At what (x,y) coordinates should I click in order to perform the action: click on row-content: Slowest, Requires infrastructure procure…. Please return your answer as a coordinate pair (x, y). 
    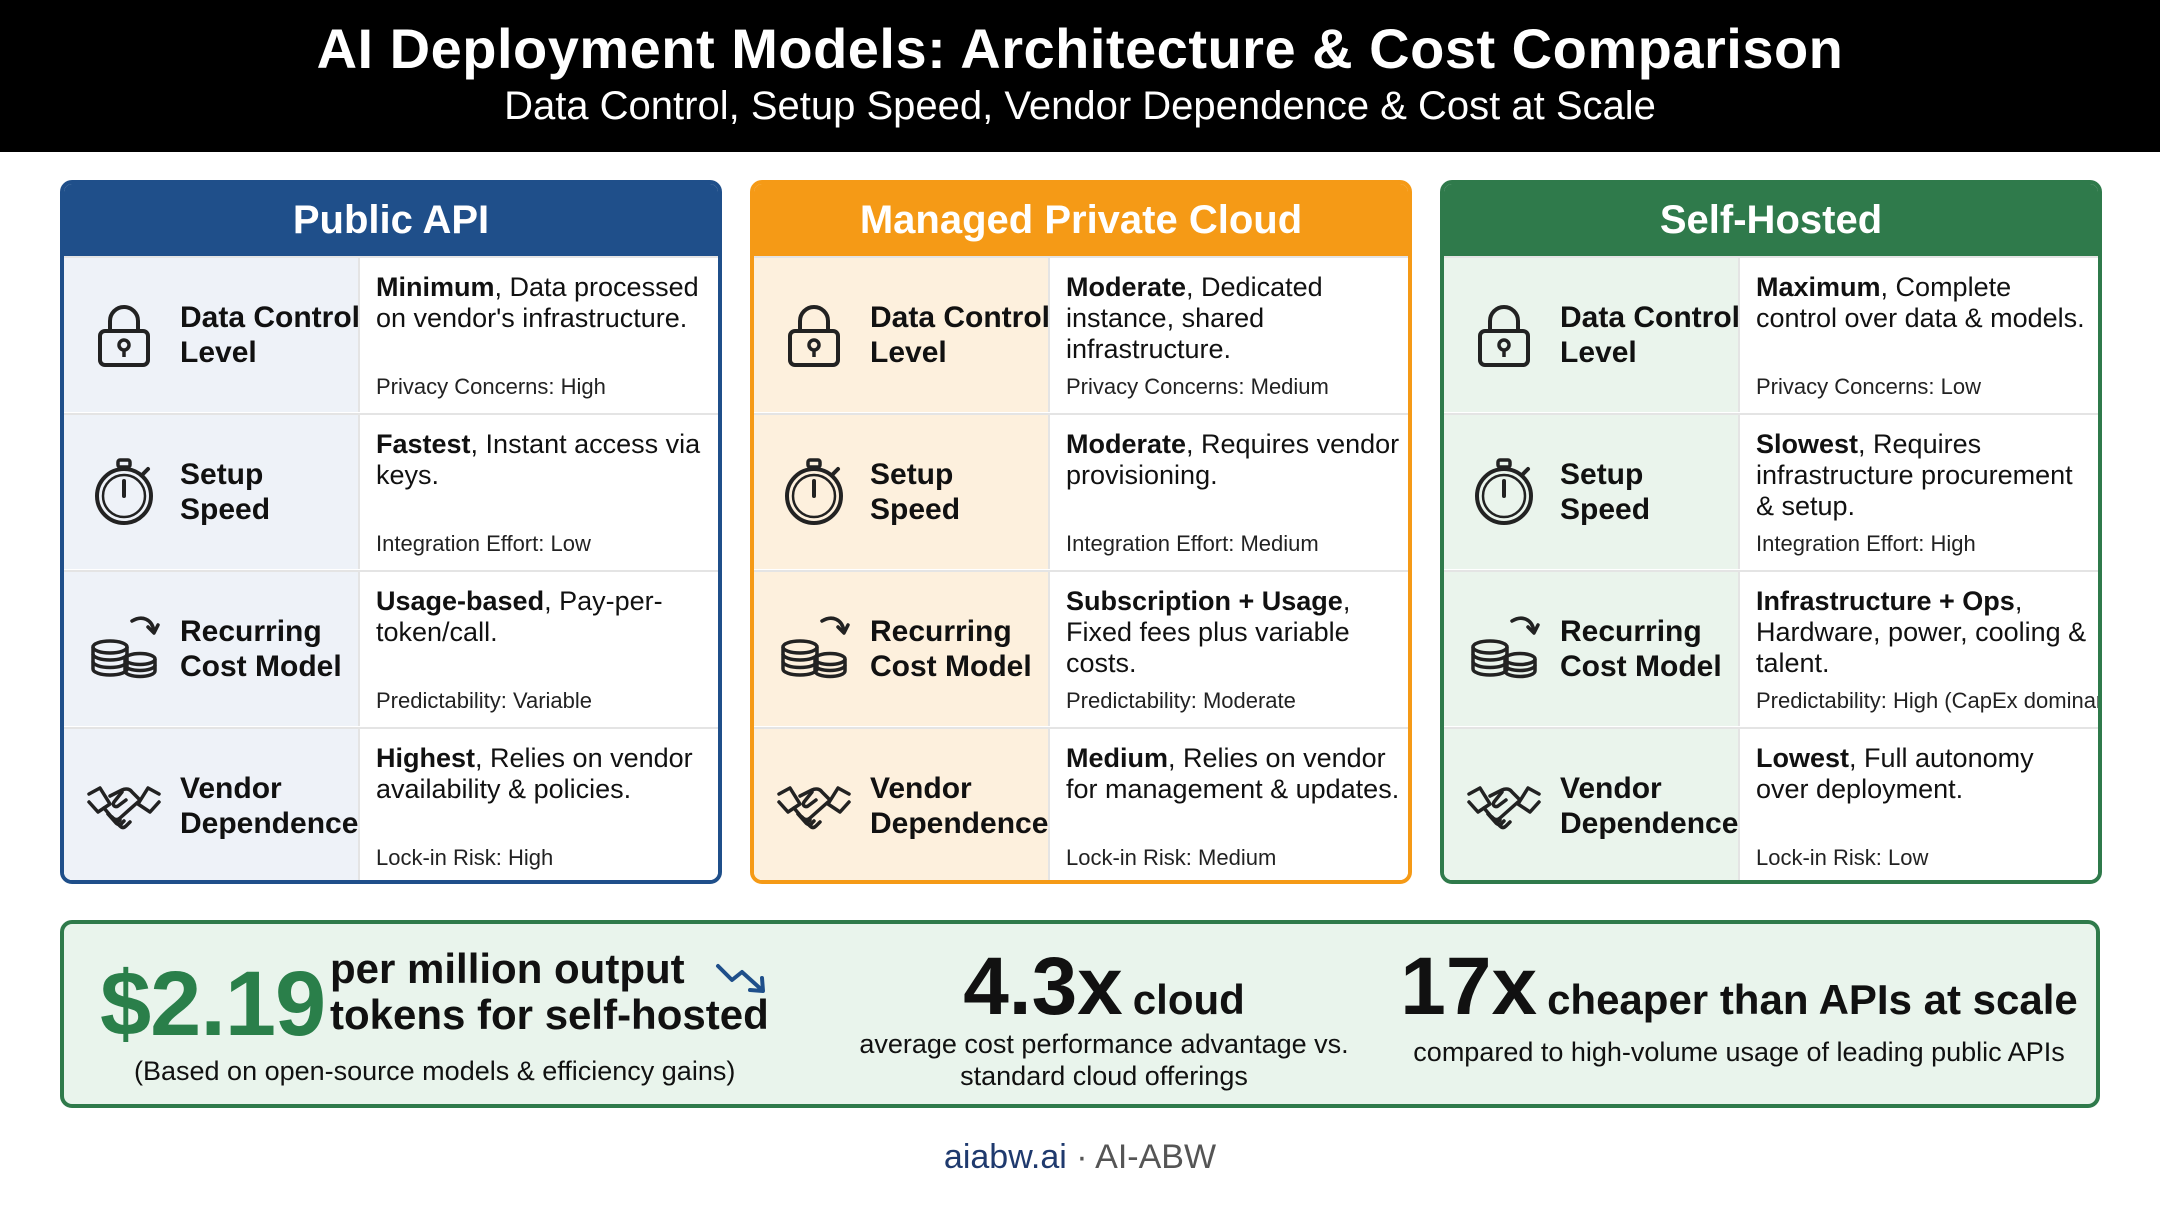
    Looking at the image, I should click on (1923, 494).